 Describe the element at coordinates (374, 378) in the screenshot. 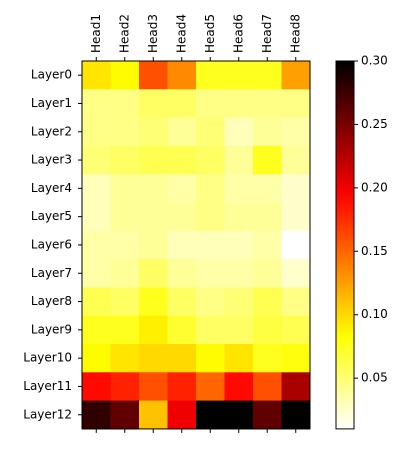

I see `colorbar-tick-label: 0.05` at that location.